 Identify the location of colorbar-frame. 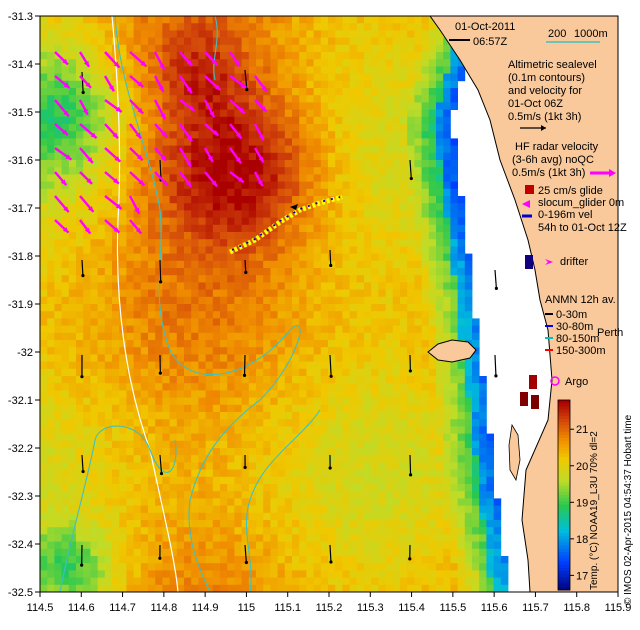
(564, 495).